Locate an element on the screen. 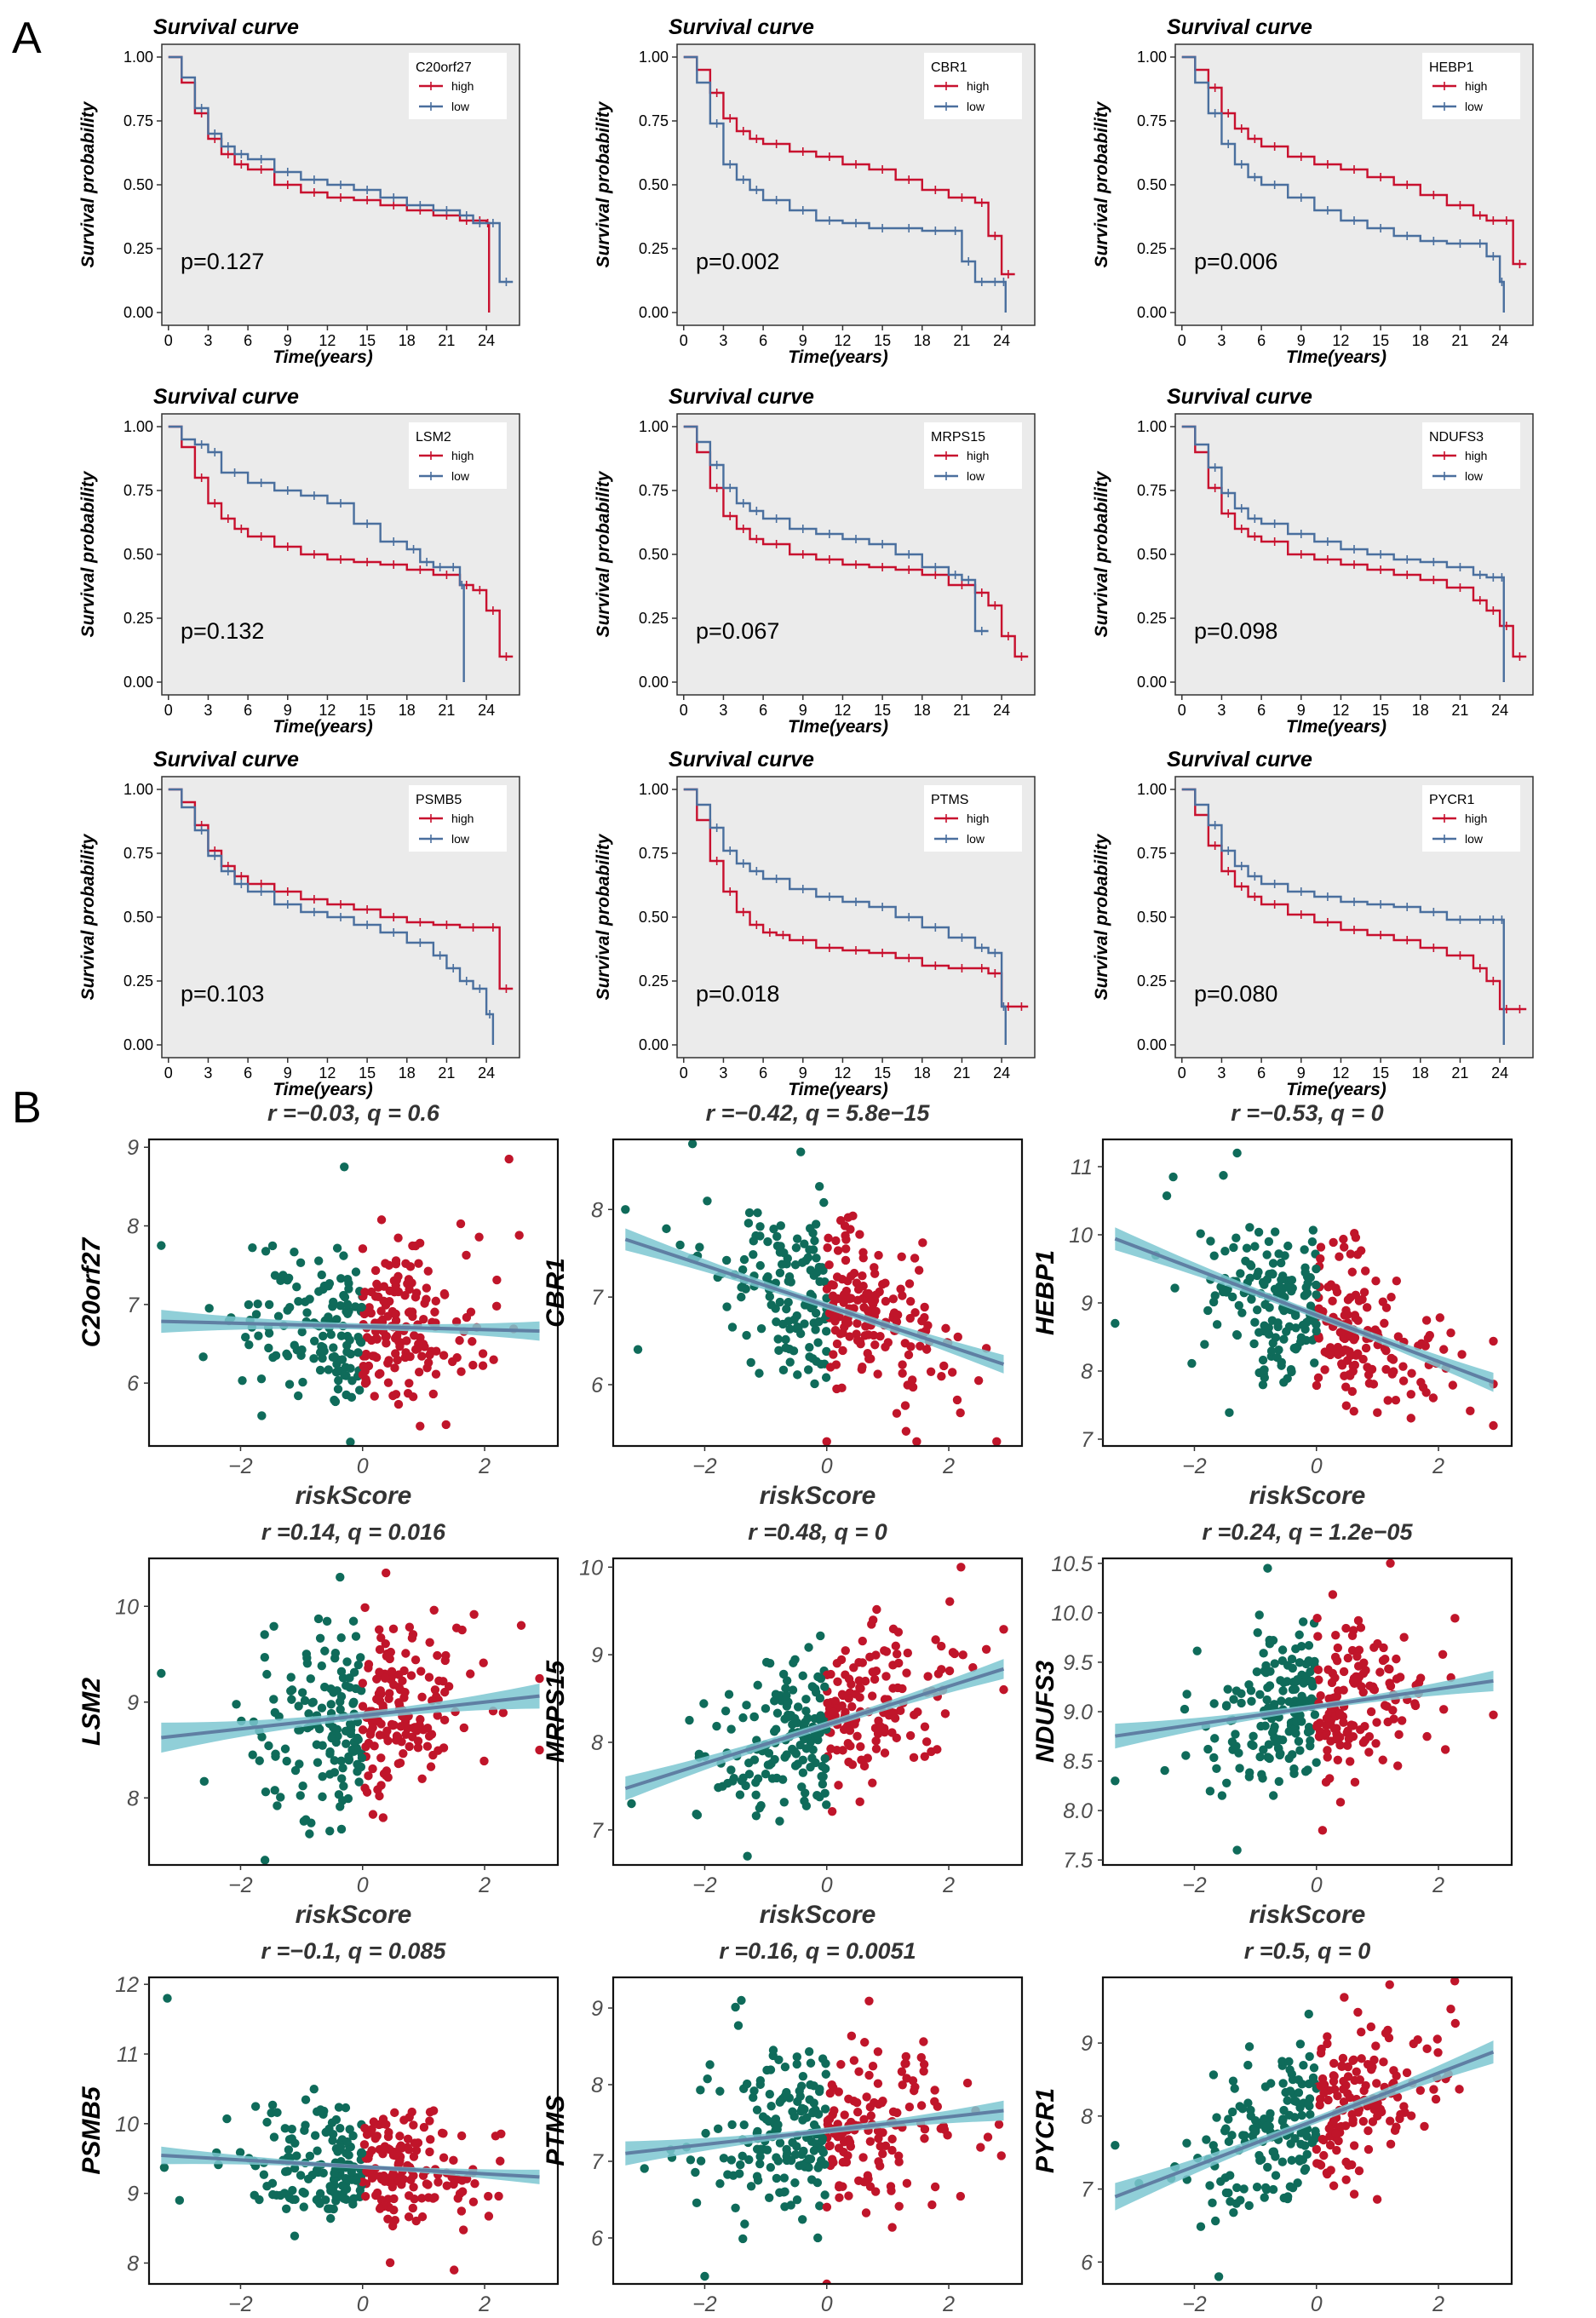 The image size is (1596, 2318). scatter-x-axis-label: riskScore is located at coordinates (818, 1496).